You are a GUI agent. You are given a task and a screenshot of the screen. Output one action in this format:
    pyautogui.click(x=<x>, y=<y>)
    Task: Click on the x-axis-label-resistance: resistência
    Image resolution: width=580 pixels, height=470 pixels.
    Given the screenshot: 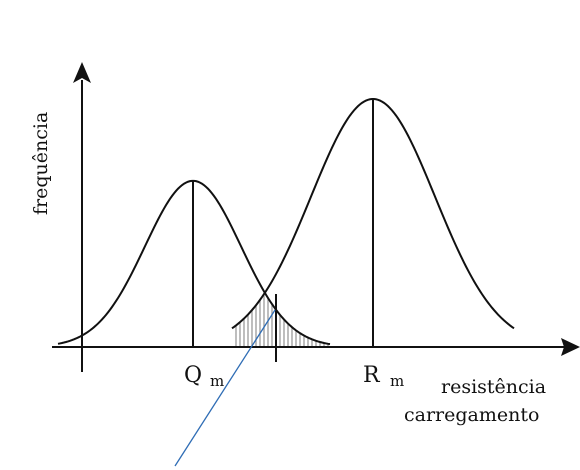 What is the action you would take?
    pyautogui.click(x=493, y=387)
    